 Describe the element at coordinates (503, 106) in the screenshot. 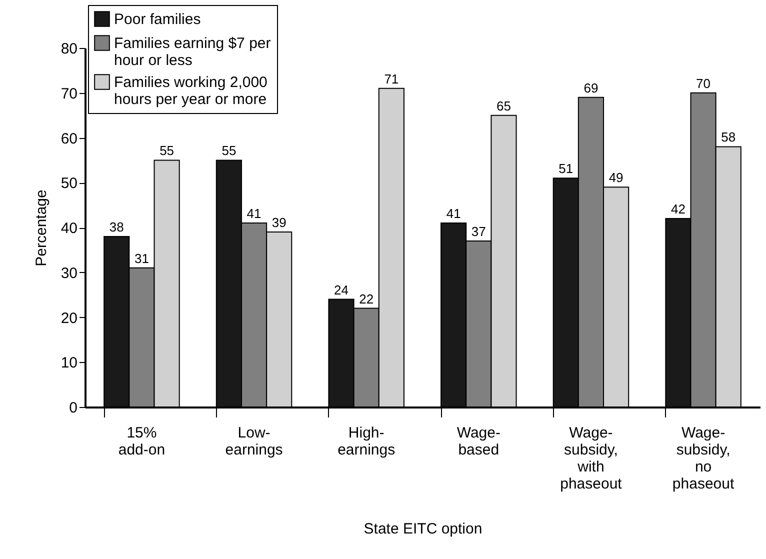

I see `data-label: 65` at that location.